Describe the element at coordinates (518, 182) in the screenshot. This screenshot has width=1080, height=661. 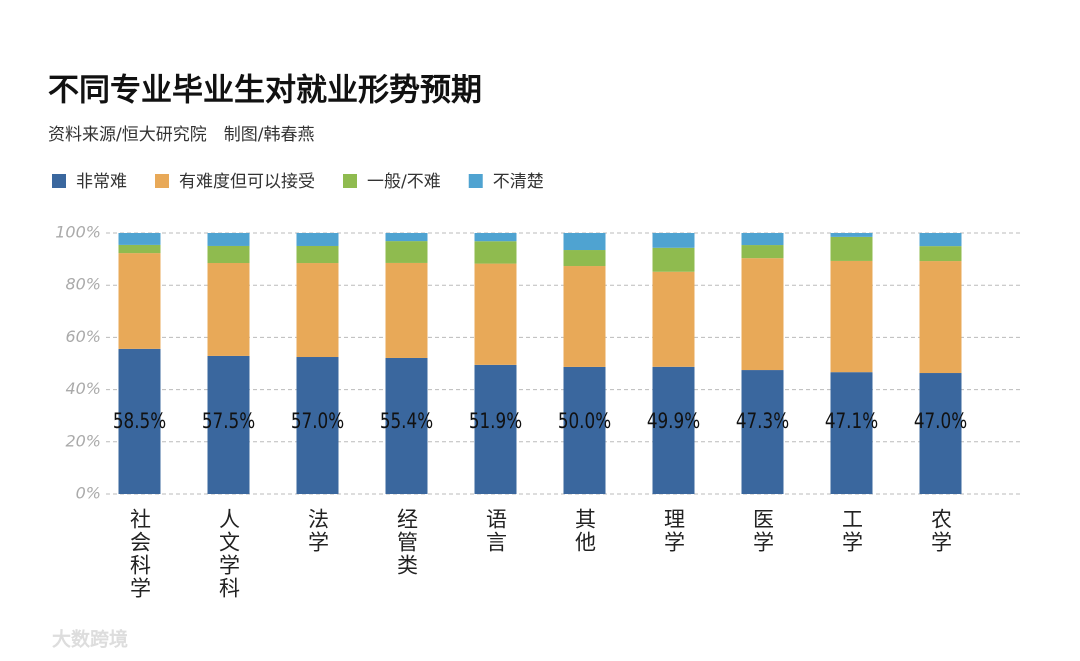
I see `legend-label: 不清楚` at that location.